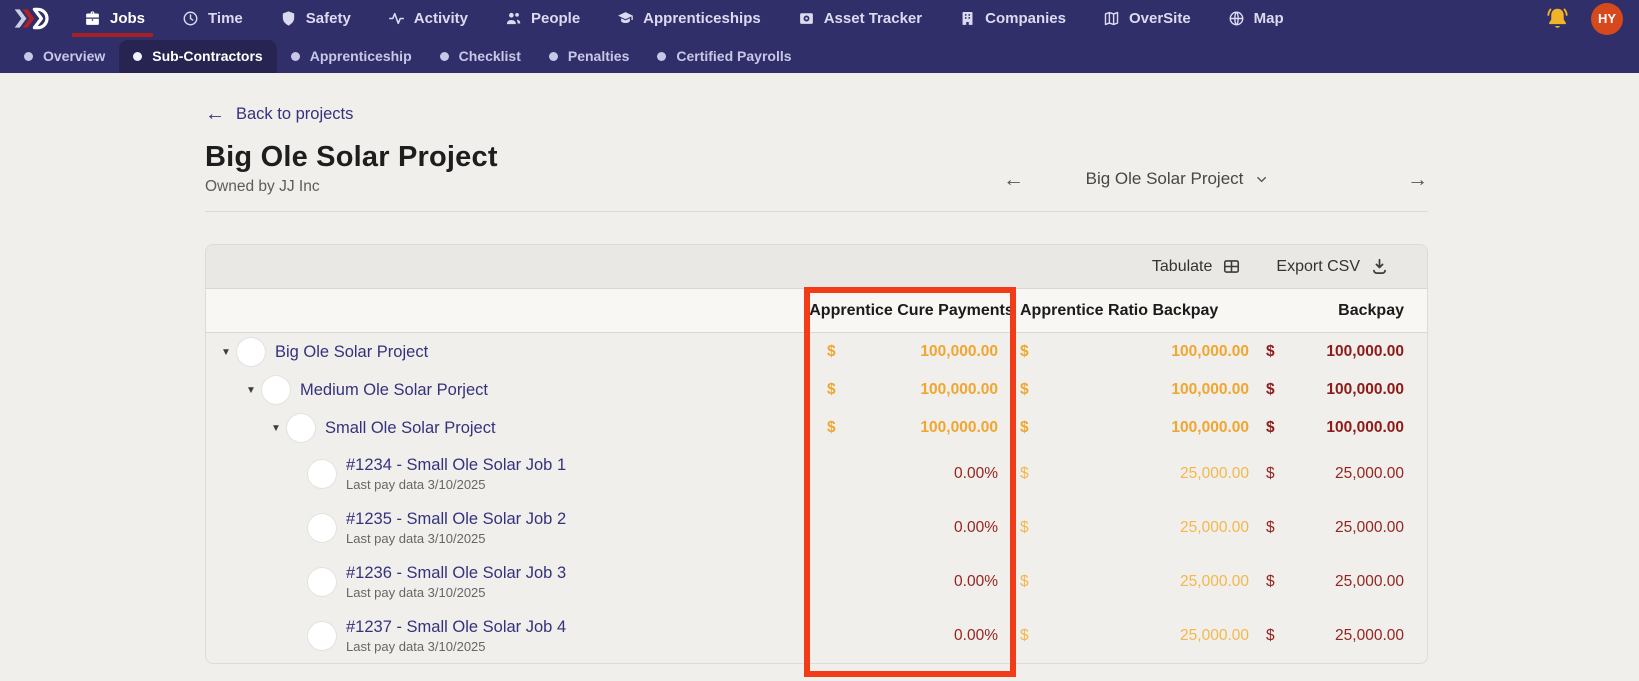  I want to click on subnav-item-certified-payrolls: Certified Payrolls, so click(724, 56).